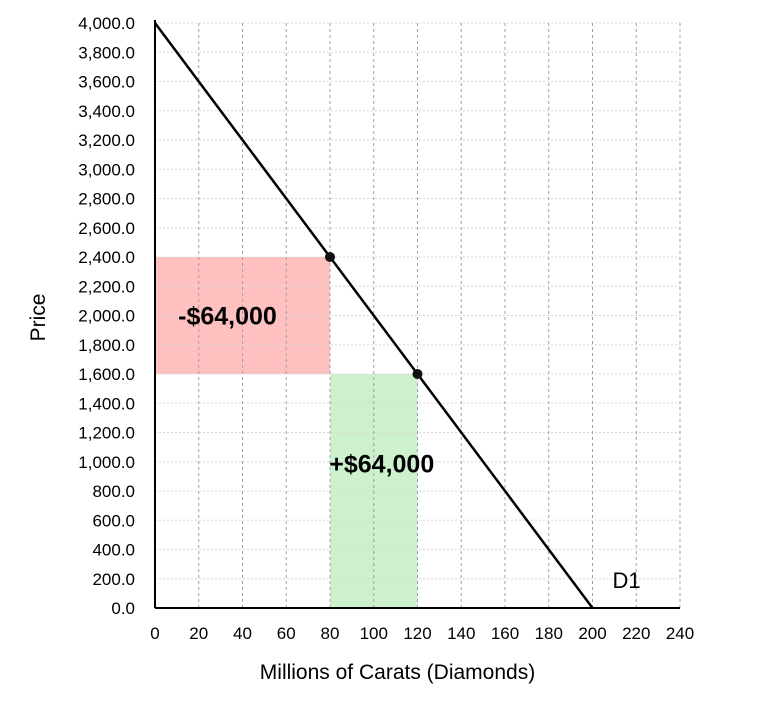 This screenshot has height=703, width=766. Describe the element at coordinates (38, 318) in the screenshot. I see `y-axis-title: Price` at that location.